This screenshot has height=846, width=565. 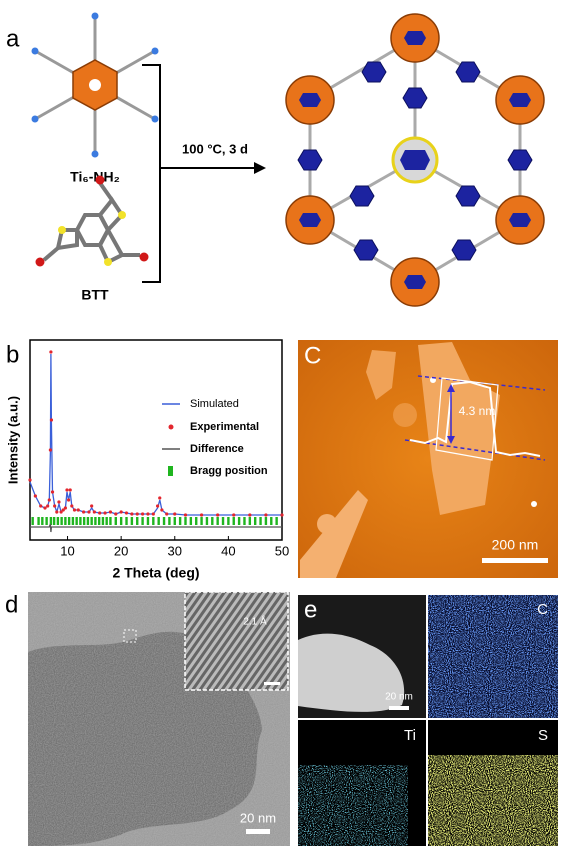 What do you see at coordinates (310, 609) in the screenshot?
I see `panel-label: e` at bounding box center [310, 609].